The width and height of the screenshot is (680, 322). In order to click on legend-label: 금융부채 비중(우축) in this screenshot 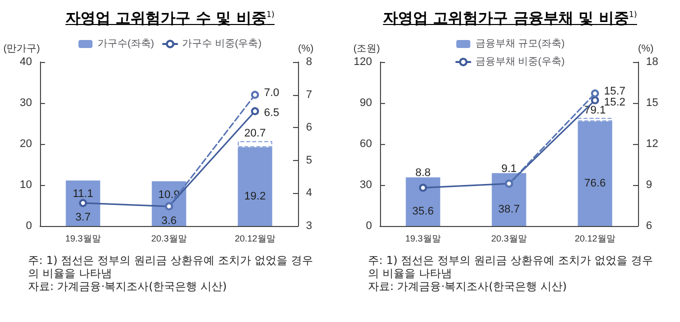, I will do `click(520, 62)`.